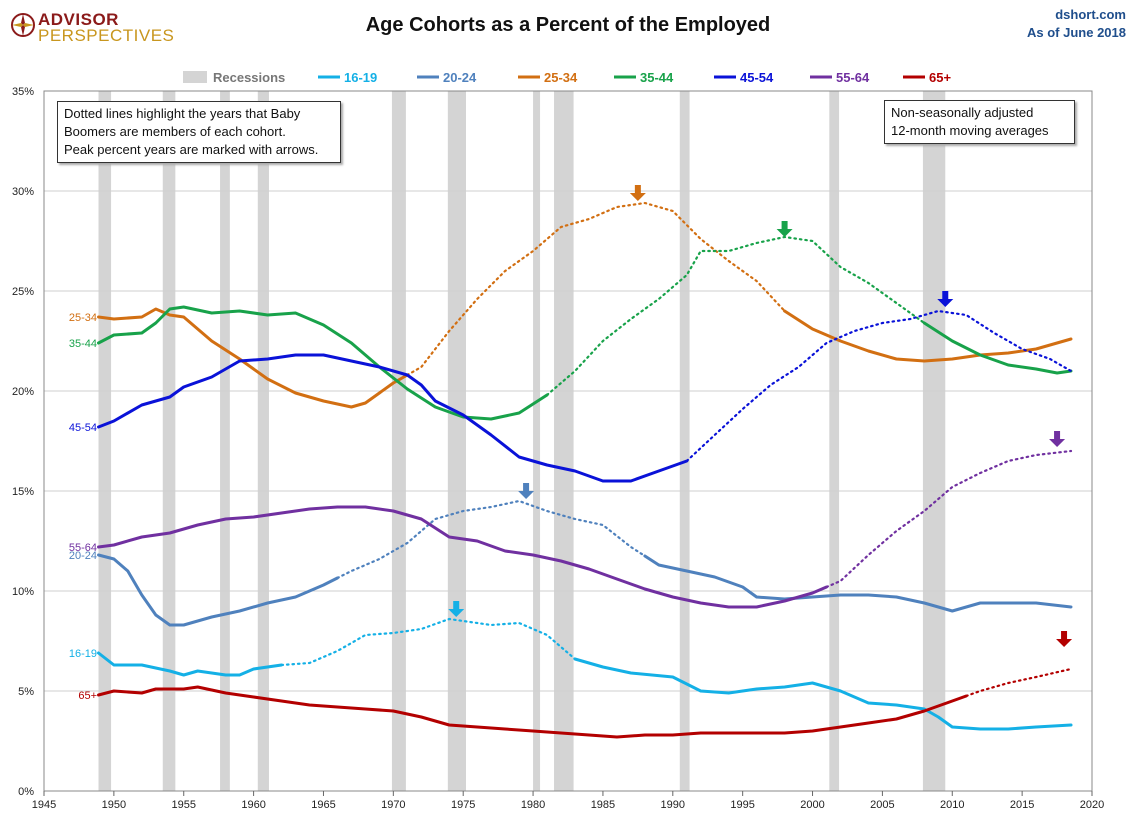  Describe the element at coordinates (463, 805) in the screenshot. I see `x-tick-label: 1975` at that location.